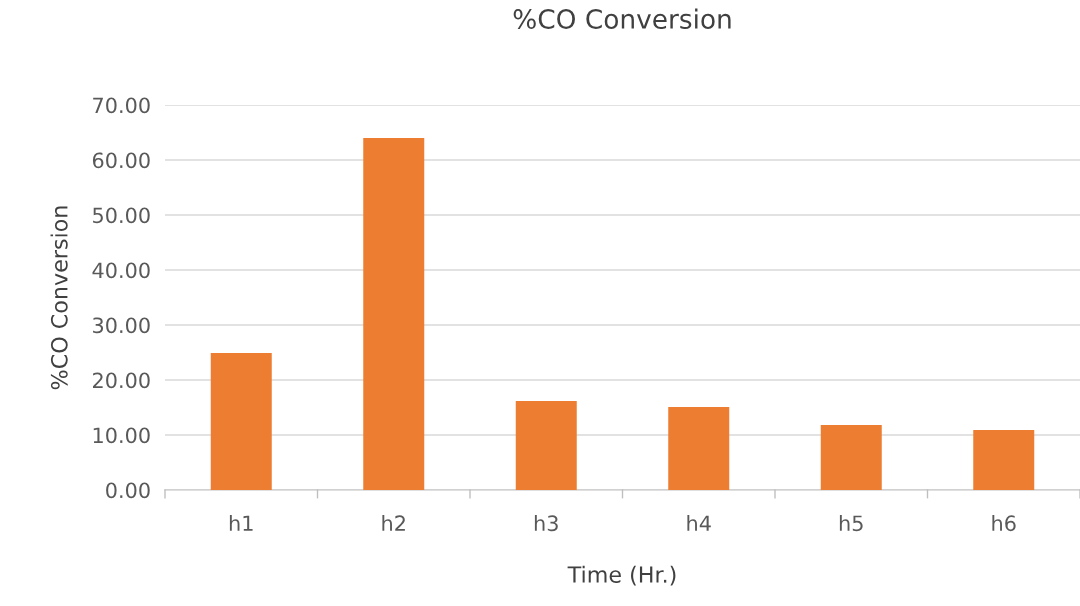 This screenshot has width=1080, height=606. Describe the element at coordinates (121, 215) in the screenshot. I see `y-tick-label: 50.00` at that location.